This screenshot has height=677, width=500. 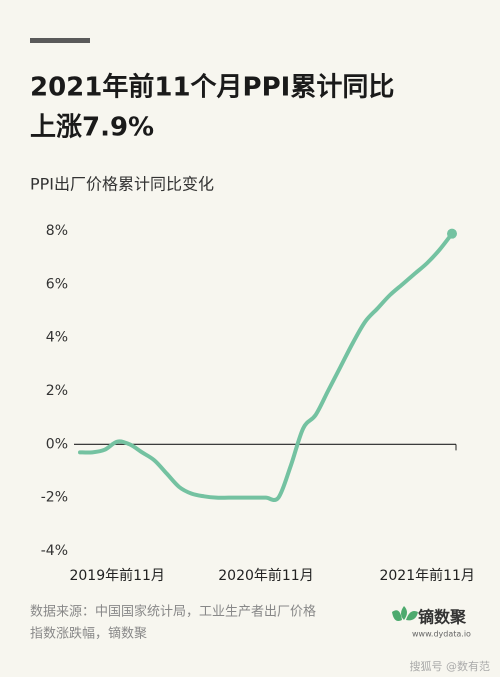 I want to click on logo-url: www.dydata.io, so click(x=441, y=634).